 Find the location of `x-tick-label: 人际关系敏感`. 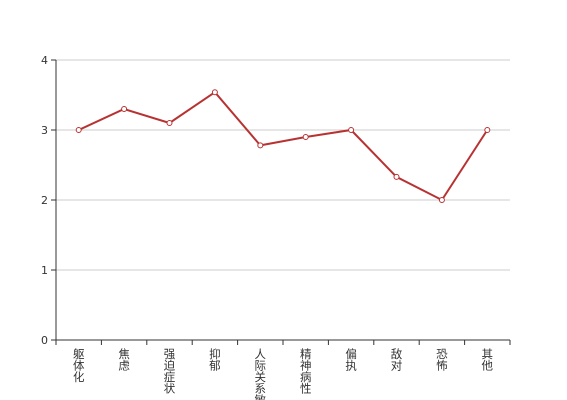

x-tick-label: 人际关系敏感 is located at coordinates (260, 374).